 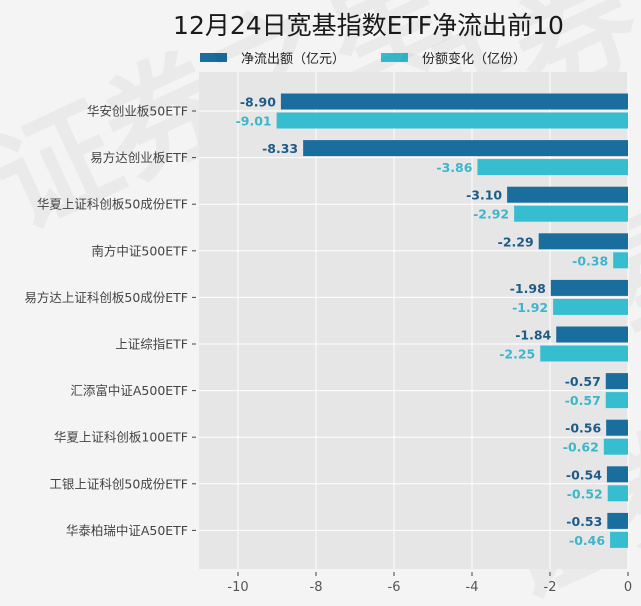 What do you see at coordinates (137, 111) in the screenshot?
I see `category-label: 华安创业板50ETF` at bounding box center [137, 111].